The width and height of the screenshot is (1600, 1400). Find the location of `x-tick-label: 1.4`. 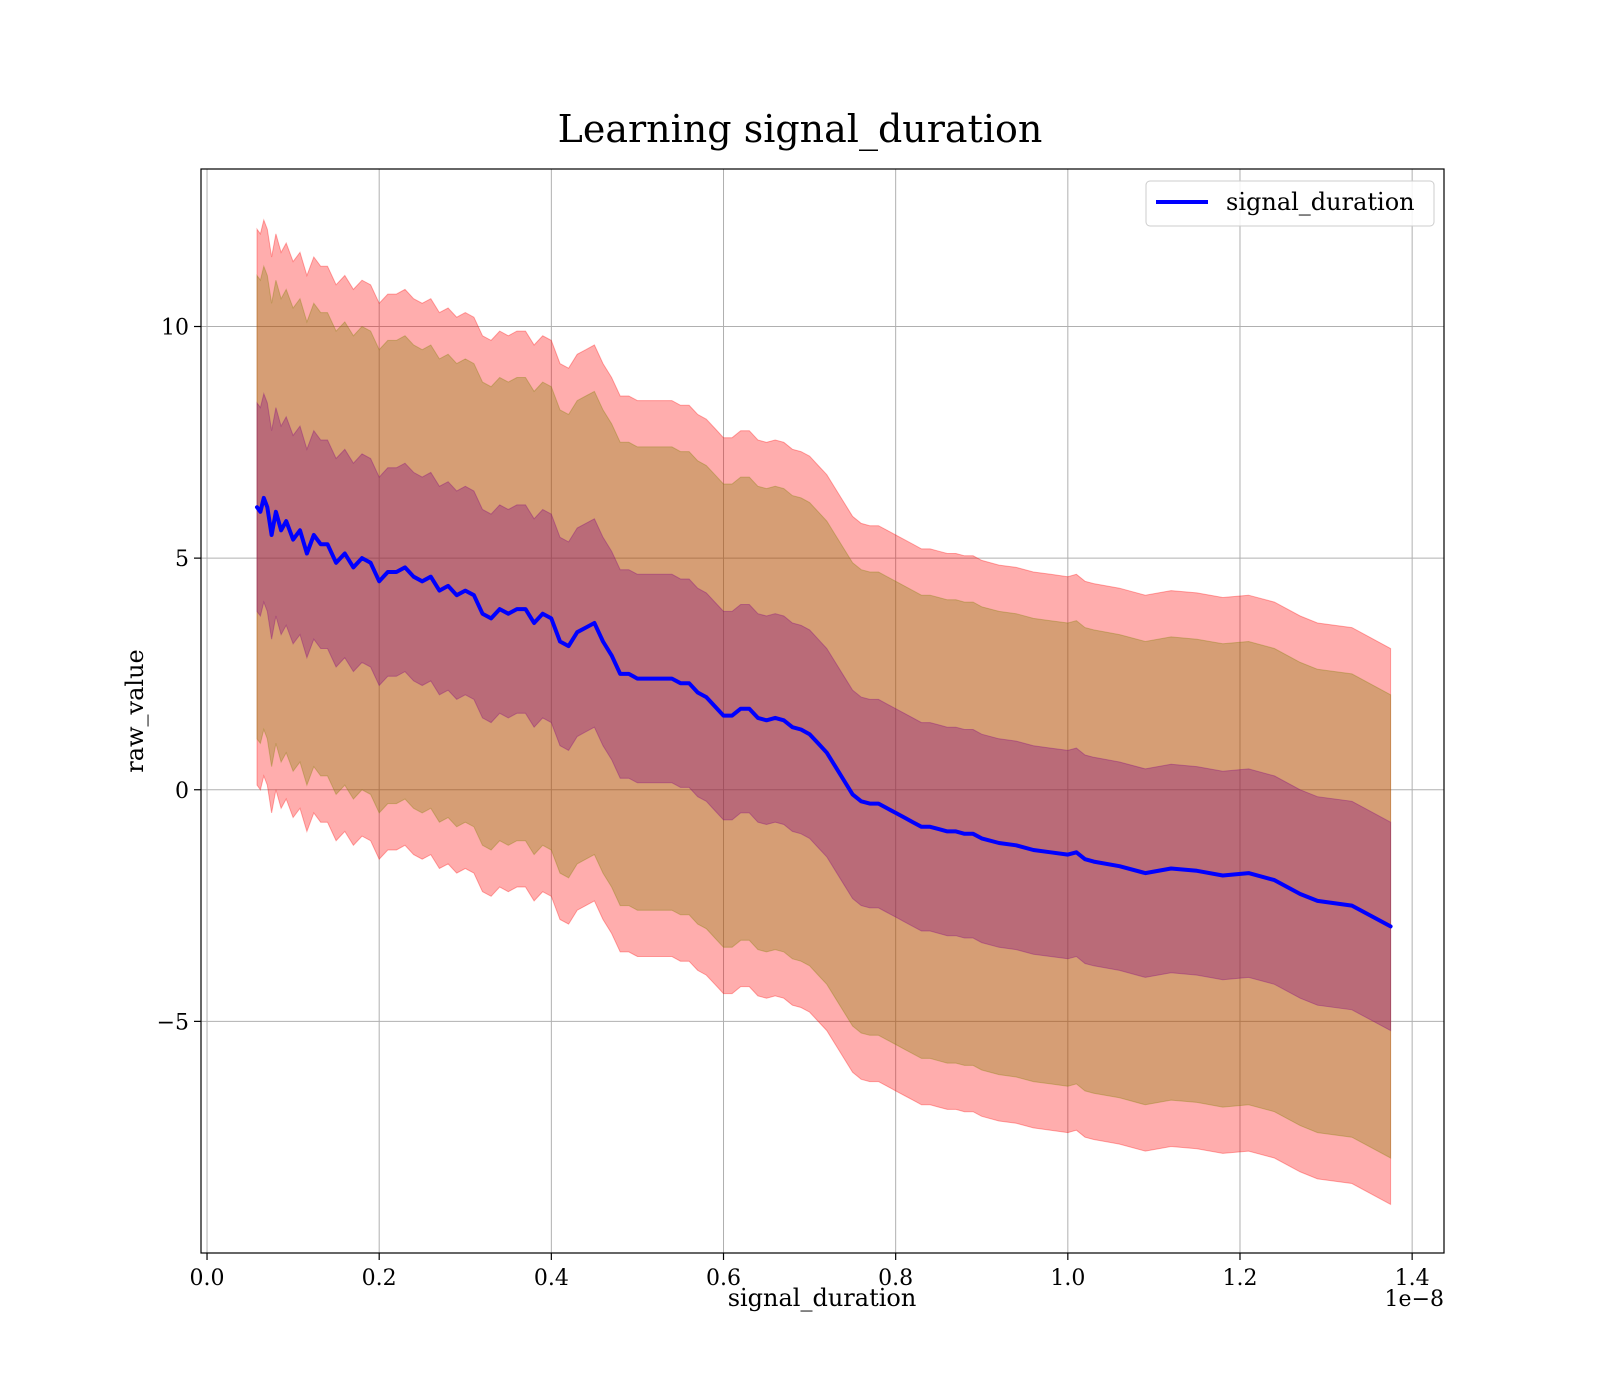

x-tick-label: 1.4 is located at coordinates (1412, 1278).